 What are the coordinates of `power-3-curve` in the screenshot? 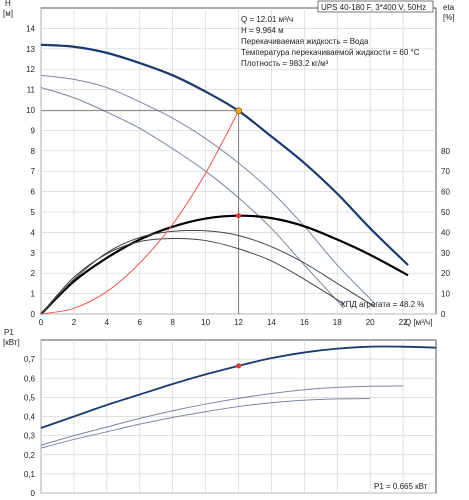 It's located at (205, 423).